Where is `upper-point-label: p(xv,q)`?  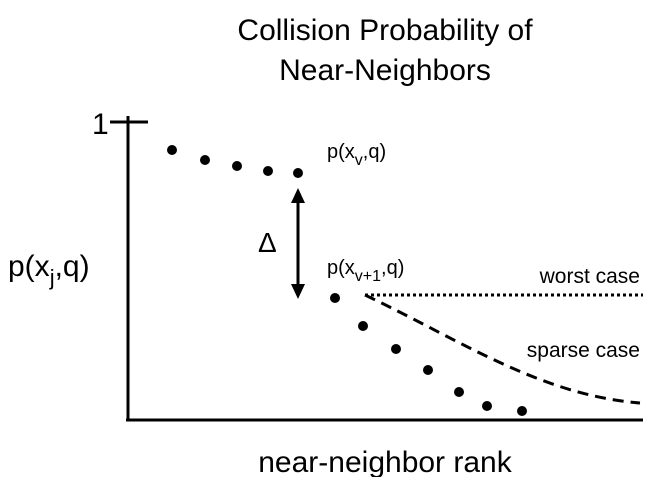
upper-point-label: p(xv,q) is located at coordinates (356, 155).